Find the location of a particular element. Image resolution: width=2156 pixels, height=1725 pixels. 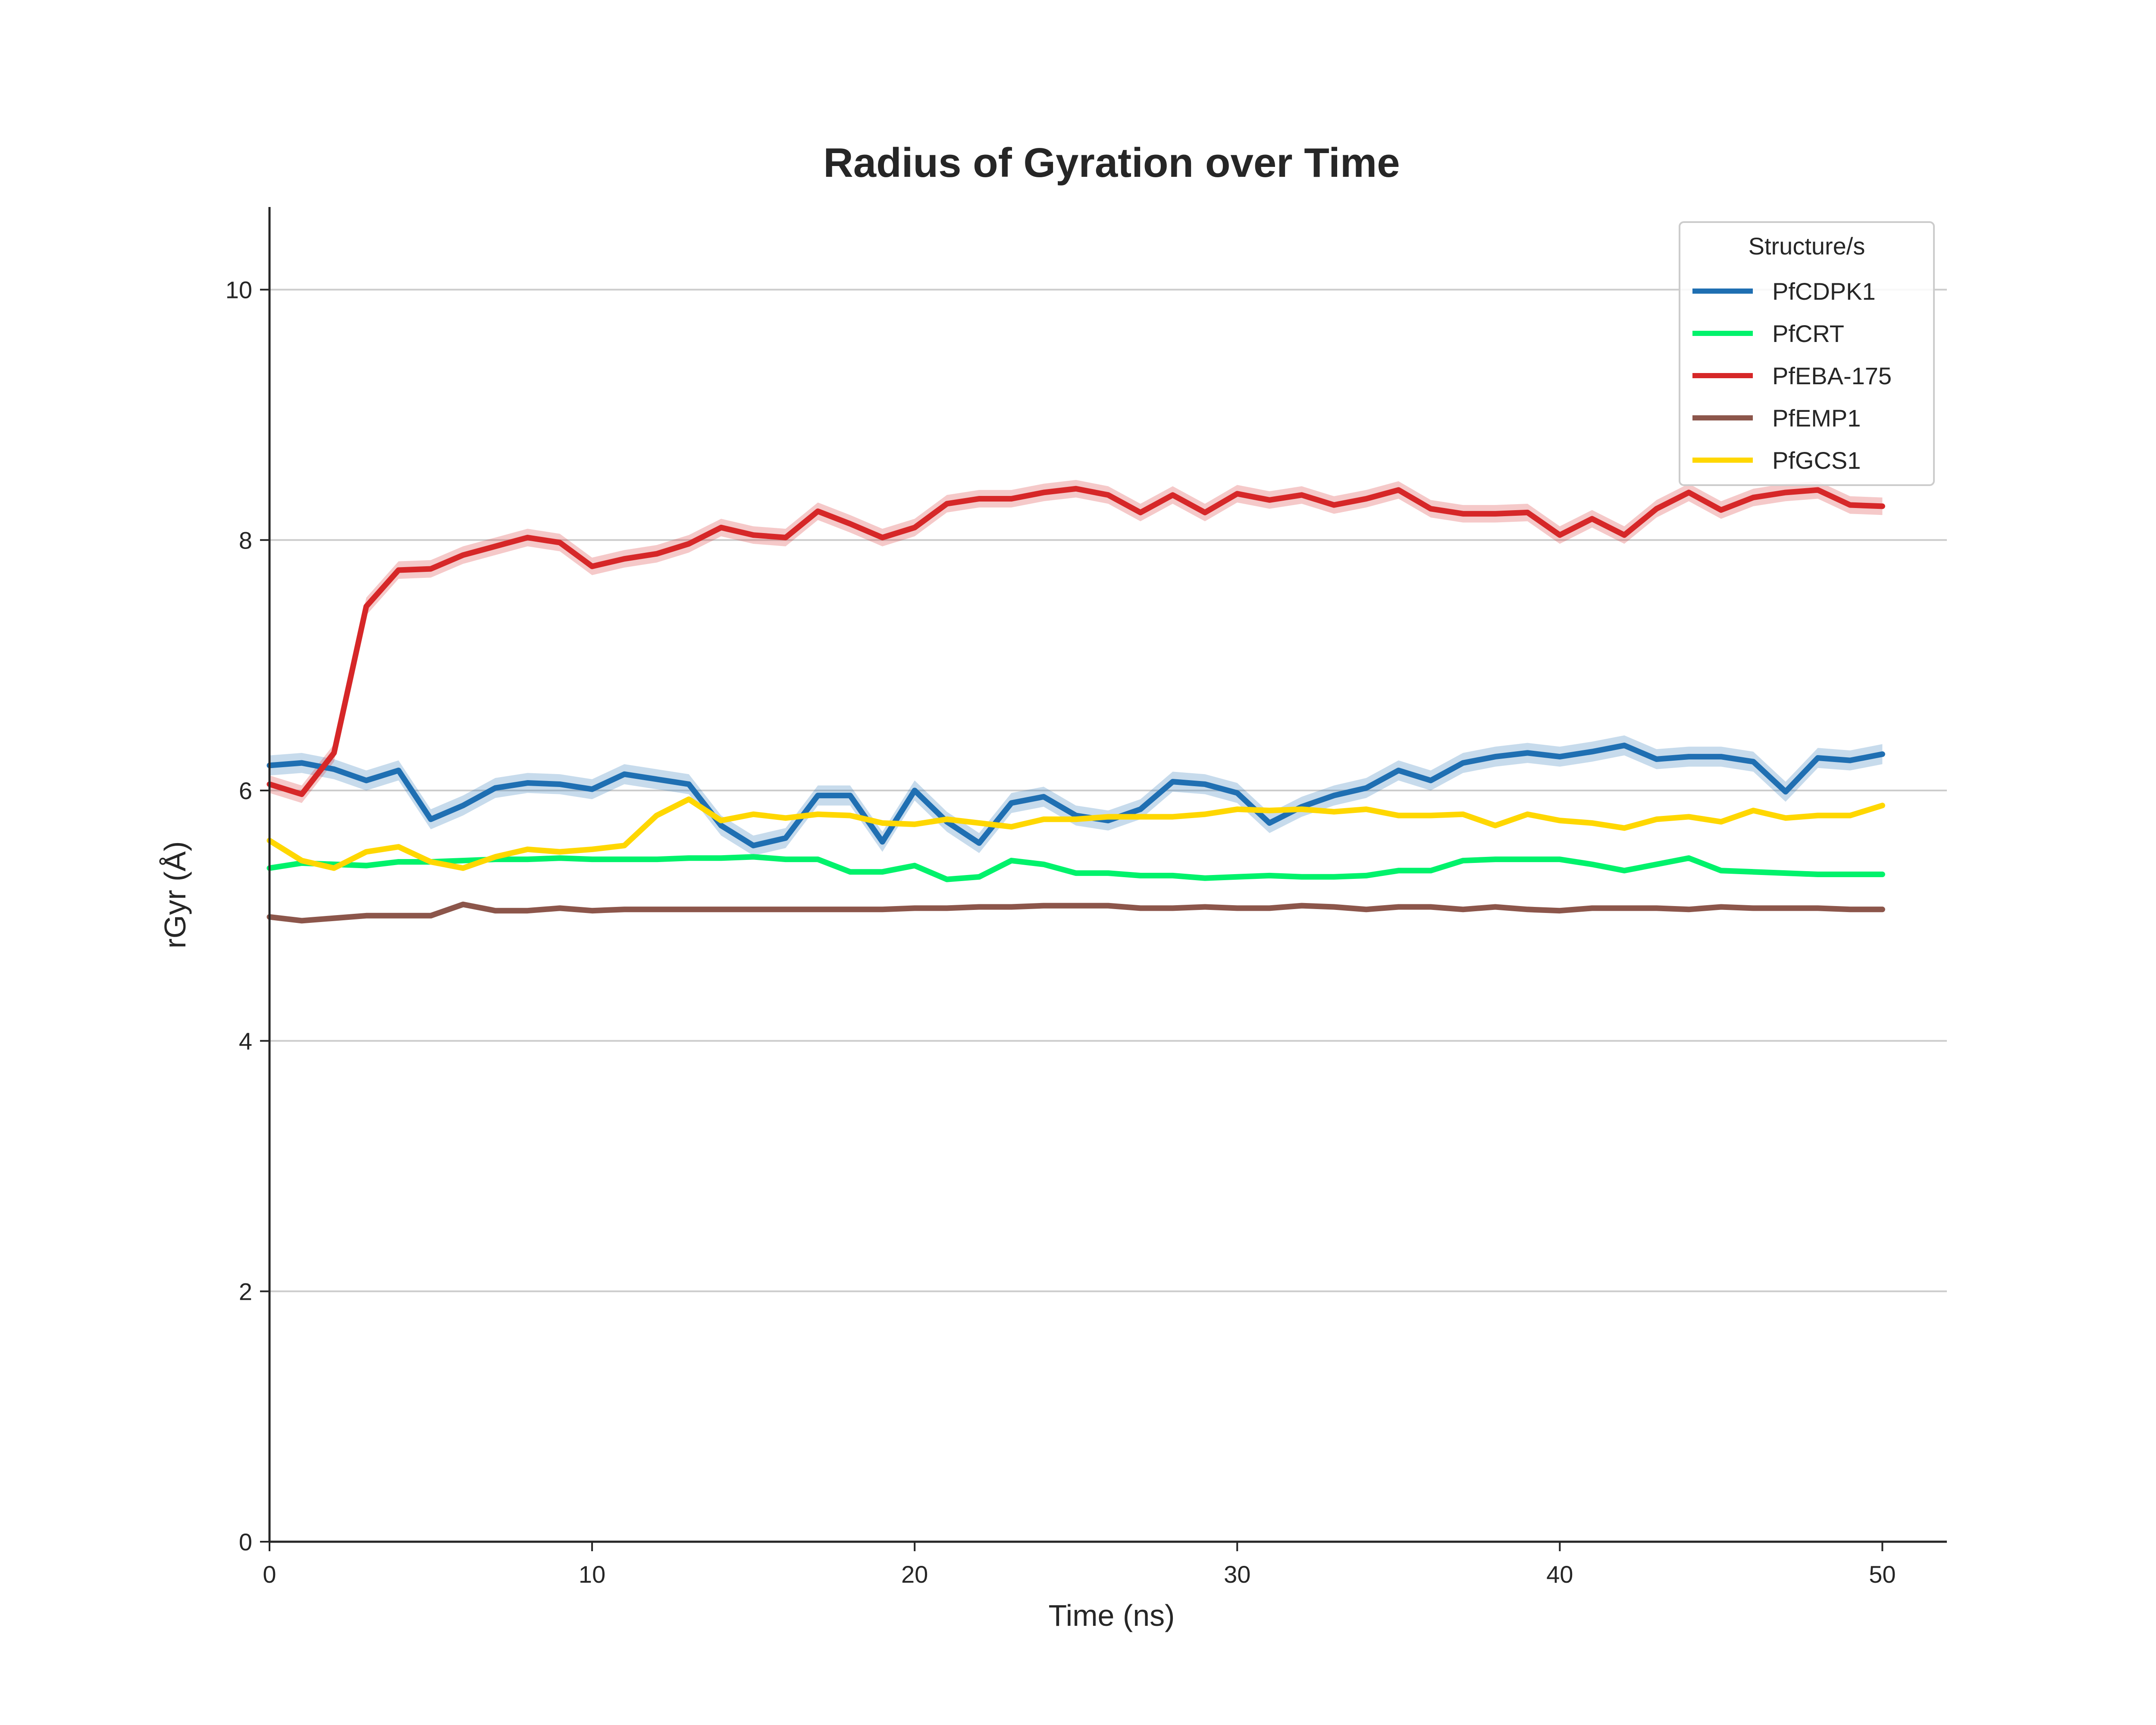

y-tick-label-4: 4 is located at coordinates (246, 1041).